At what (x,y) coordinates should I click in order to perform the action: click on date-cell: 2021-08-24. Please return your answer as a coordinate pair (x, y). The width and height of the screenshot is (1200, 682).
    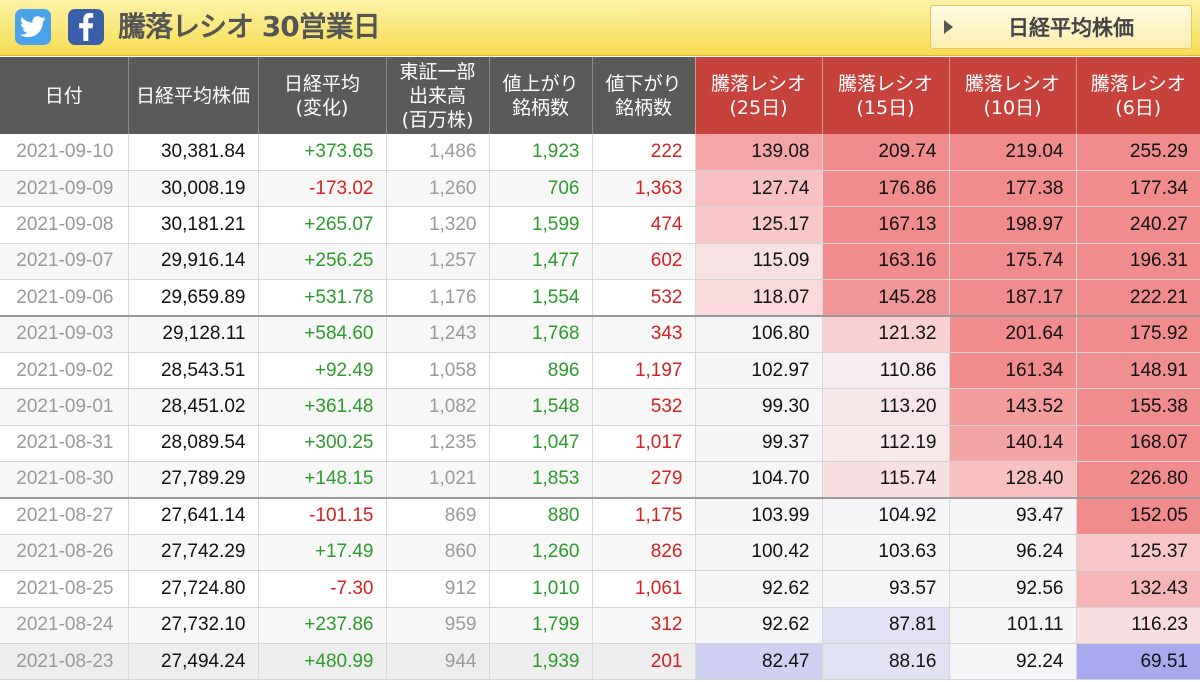
    Looking at the image, I should click on (64, 625).